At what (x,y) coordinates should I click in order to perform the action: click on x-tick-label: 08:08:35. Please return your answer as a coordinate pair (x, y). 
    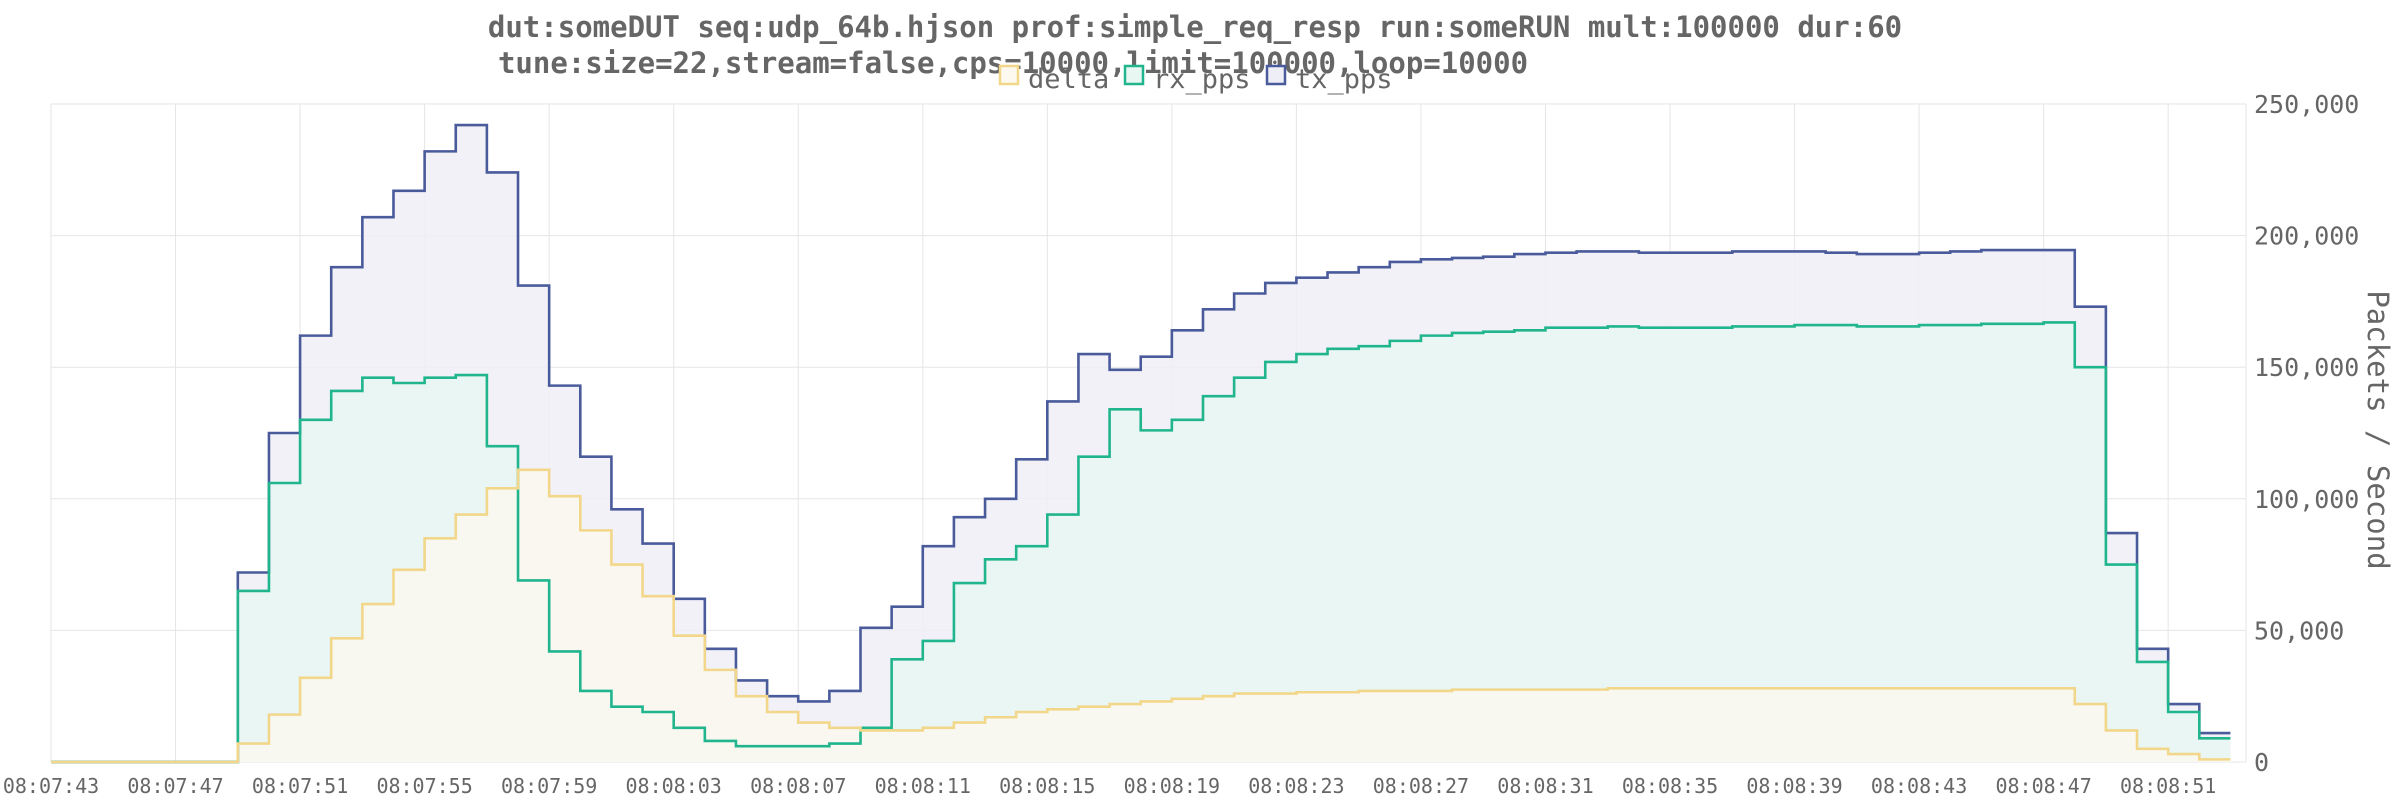
    Looking at the image, I should click on (1670, 786).